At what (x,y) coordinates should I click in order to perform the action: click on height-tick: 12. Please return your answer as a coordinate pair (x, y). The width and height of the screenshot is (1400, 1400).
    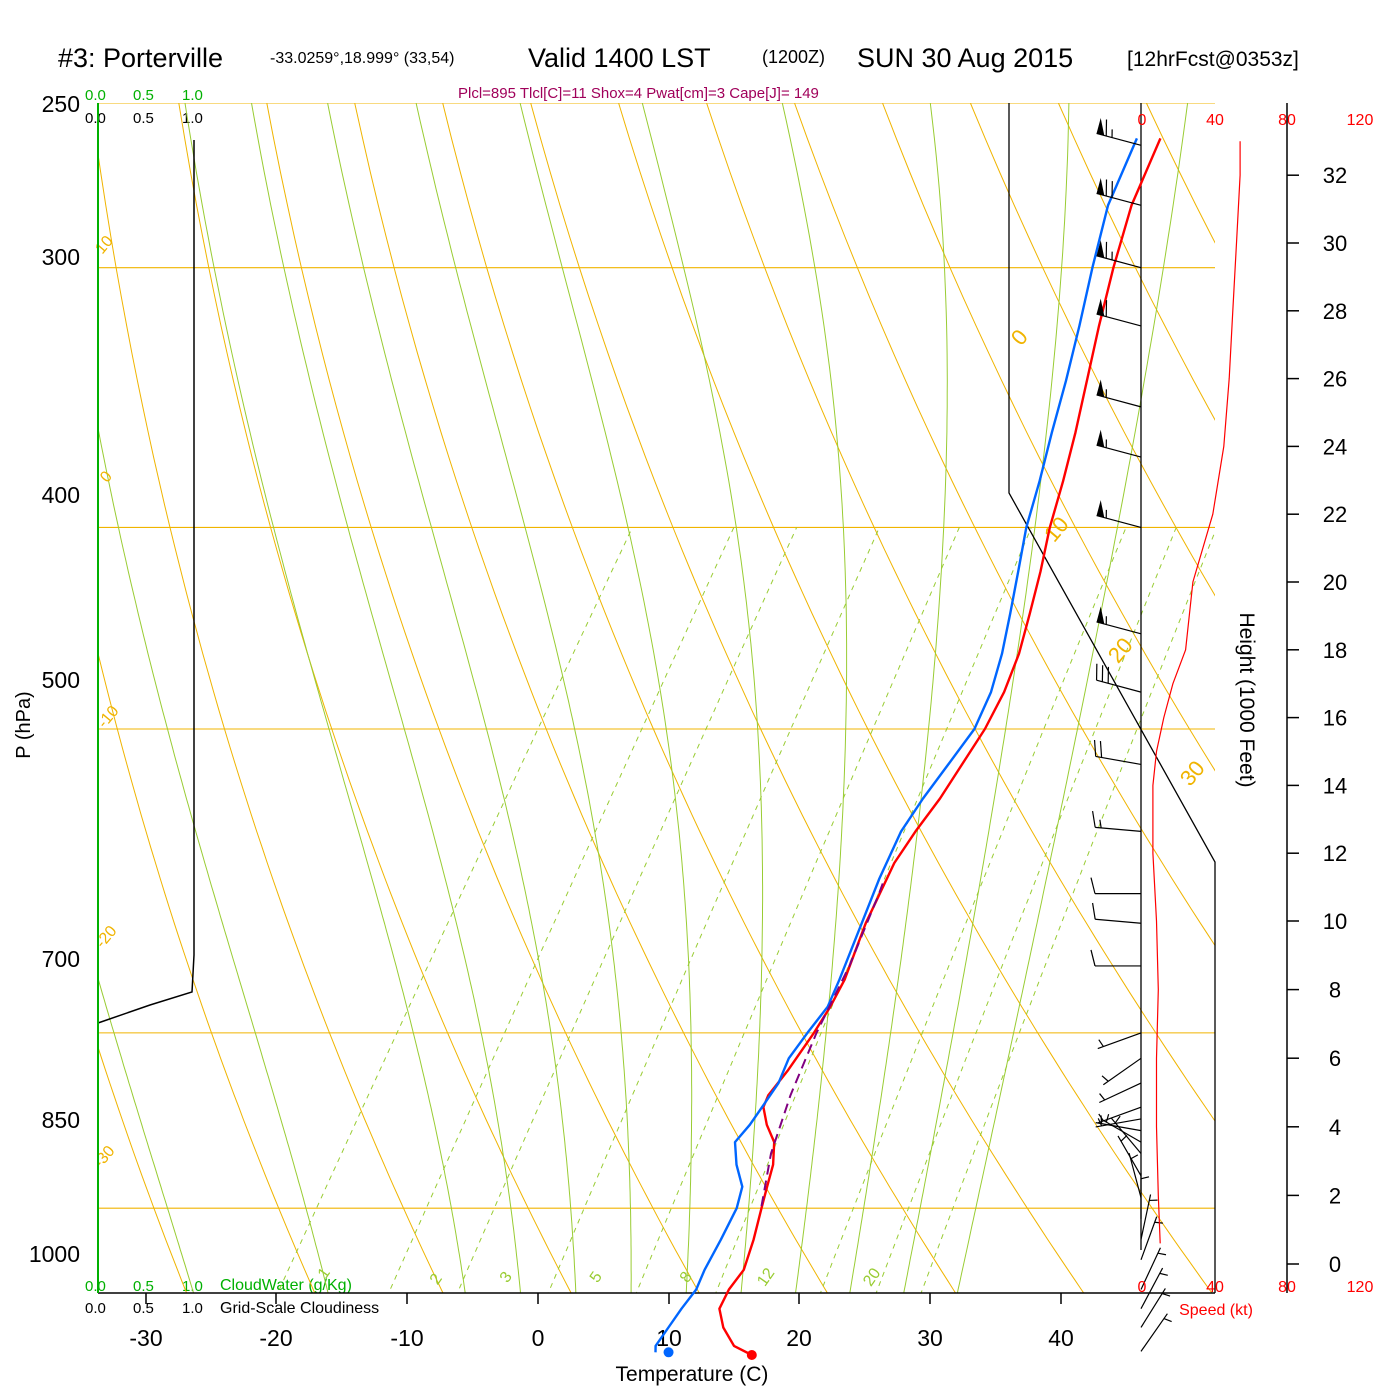
    Looking at the image, I should click on (1335, 853).